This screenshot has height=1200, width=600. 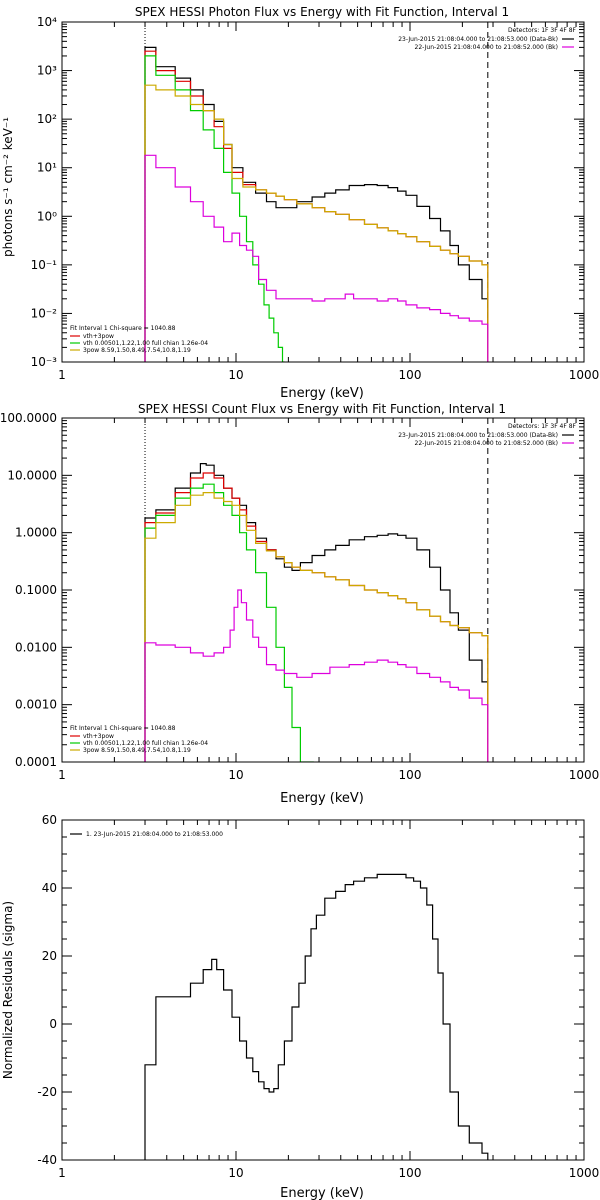 I want to click on series-residuals, so click(x=316, y=1016).